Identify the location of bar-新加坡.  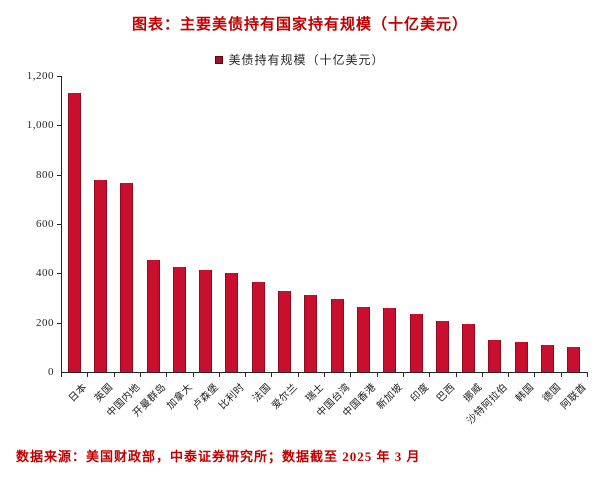
(390, 339).